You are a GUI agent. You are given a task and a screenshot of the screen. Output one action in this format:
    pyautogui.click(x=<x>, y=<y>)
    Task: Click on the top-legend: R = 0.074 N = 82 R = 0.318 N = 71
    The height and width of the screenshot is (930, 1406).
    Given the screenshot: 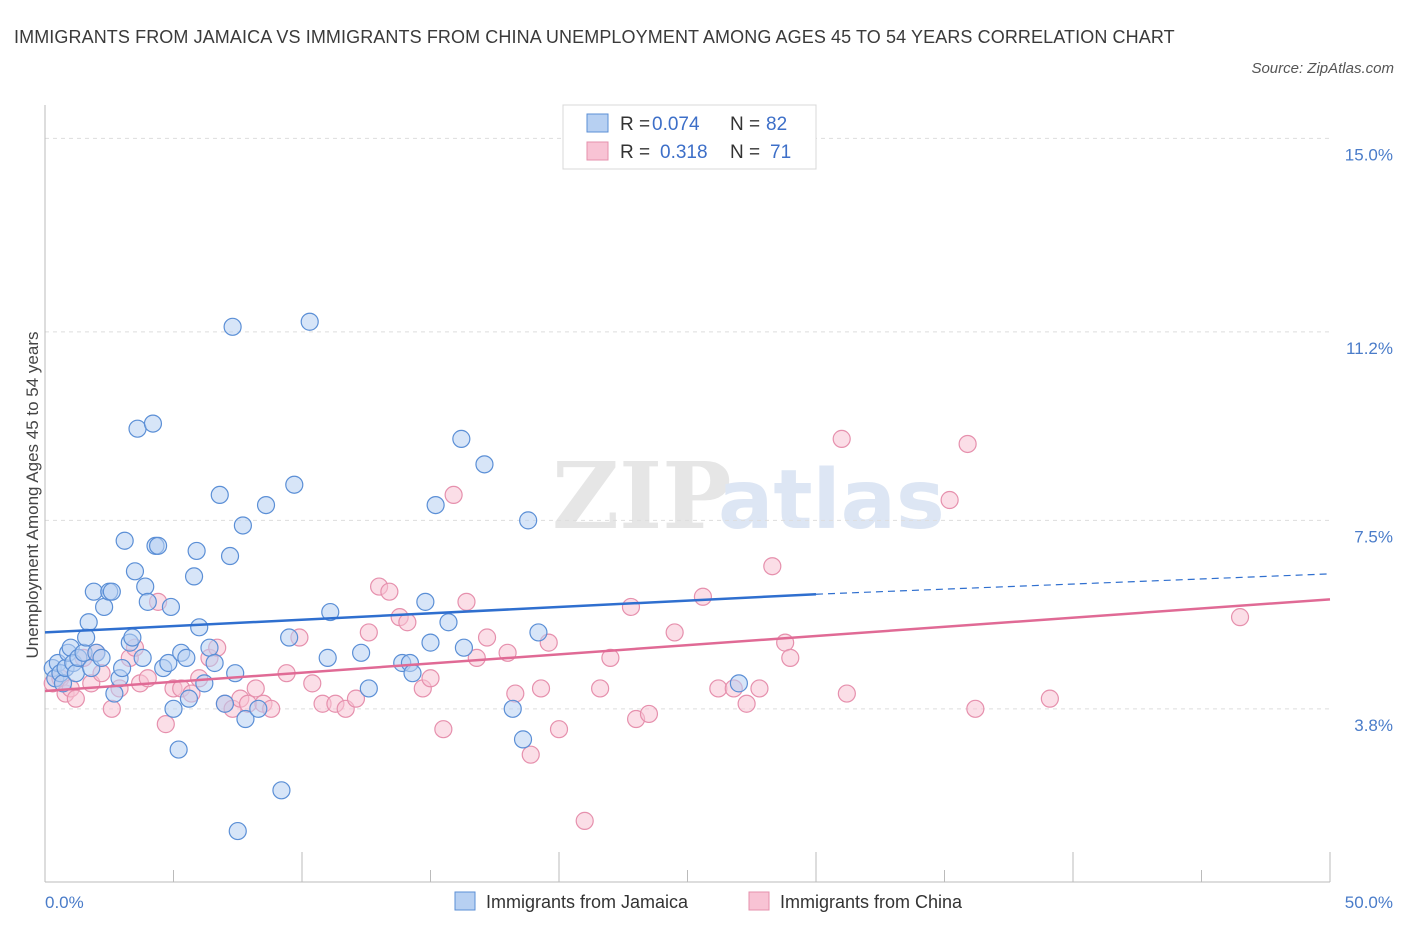 What is the action you would take?
    pyautogui.click(x=689, y=137)
    